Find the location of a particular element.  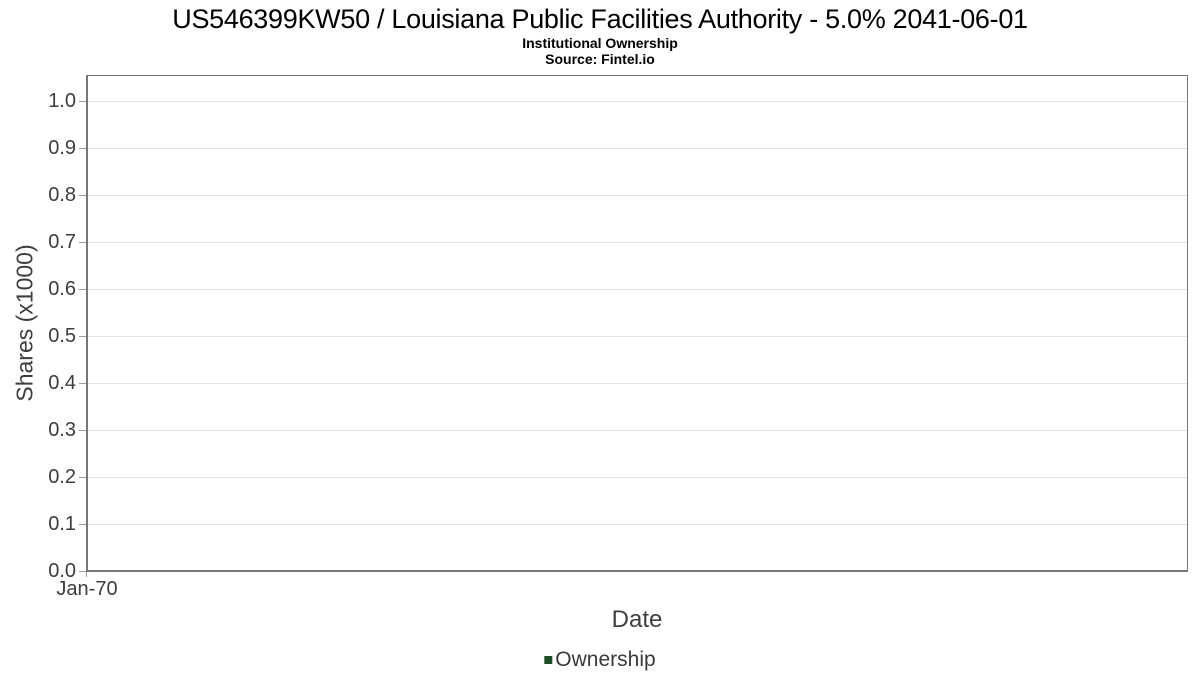

x-tick-mark is located at coordinates (86, 574).